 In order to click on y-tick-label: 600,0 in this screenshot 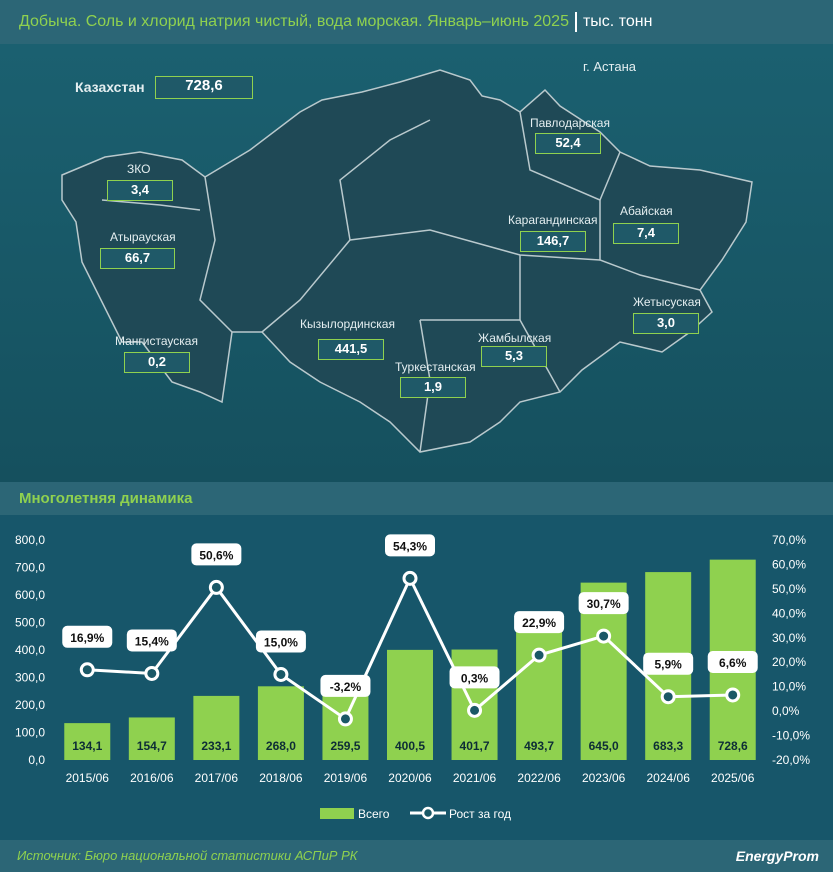, I will do `click(30, 595)`.